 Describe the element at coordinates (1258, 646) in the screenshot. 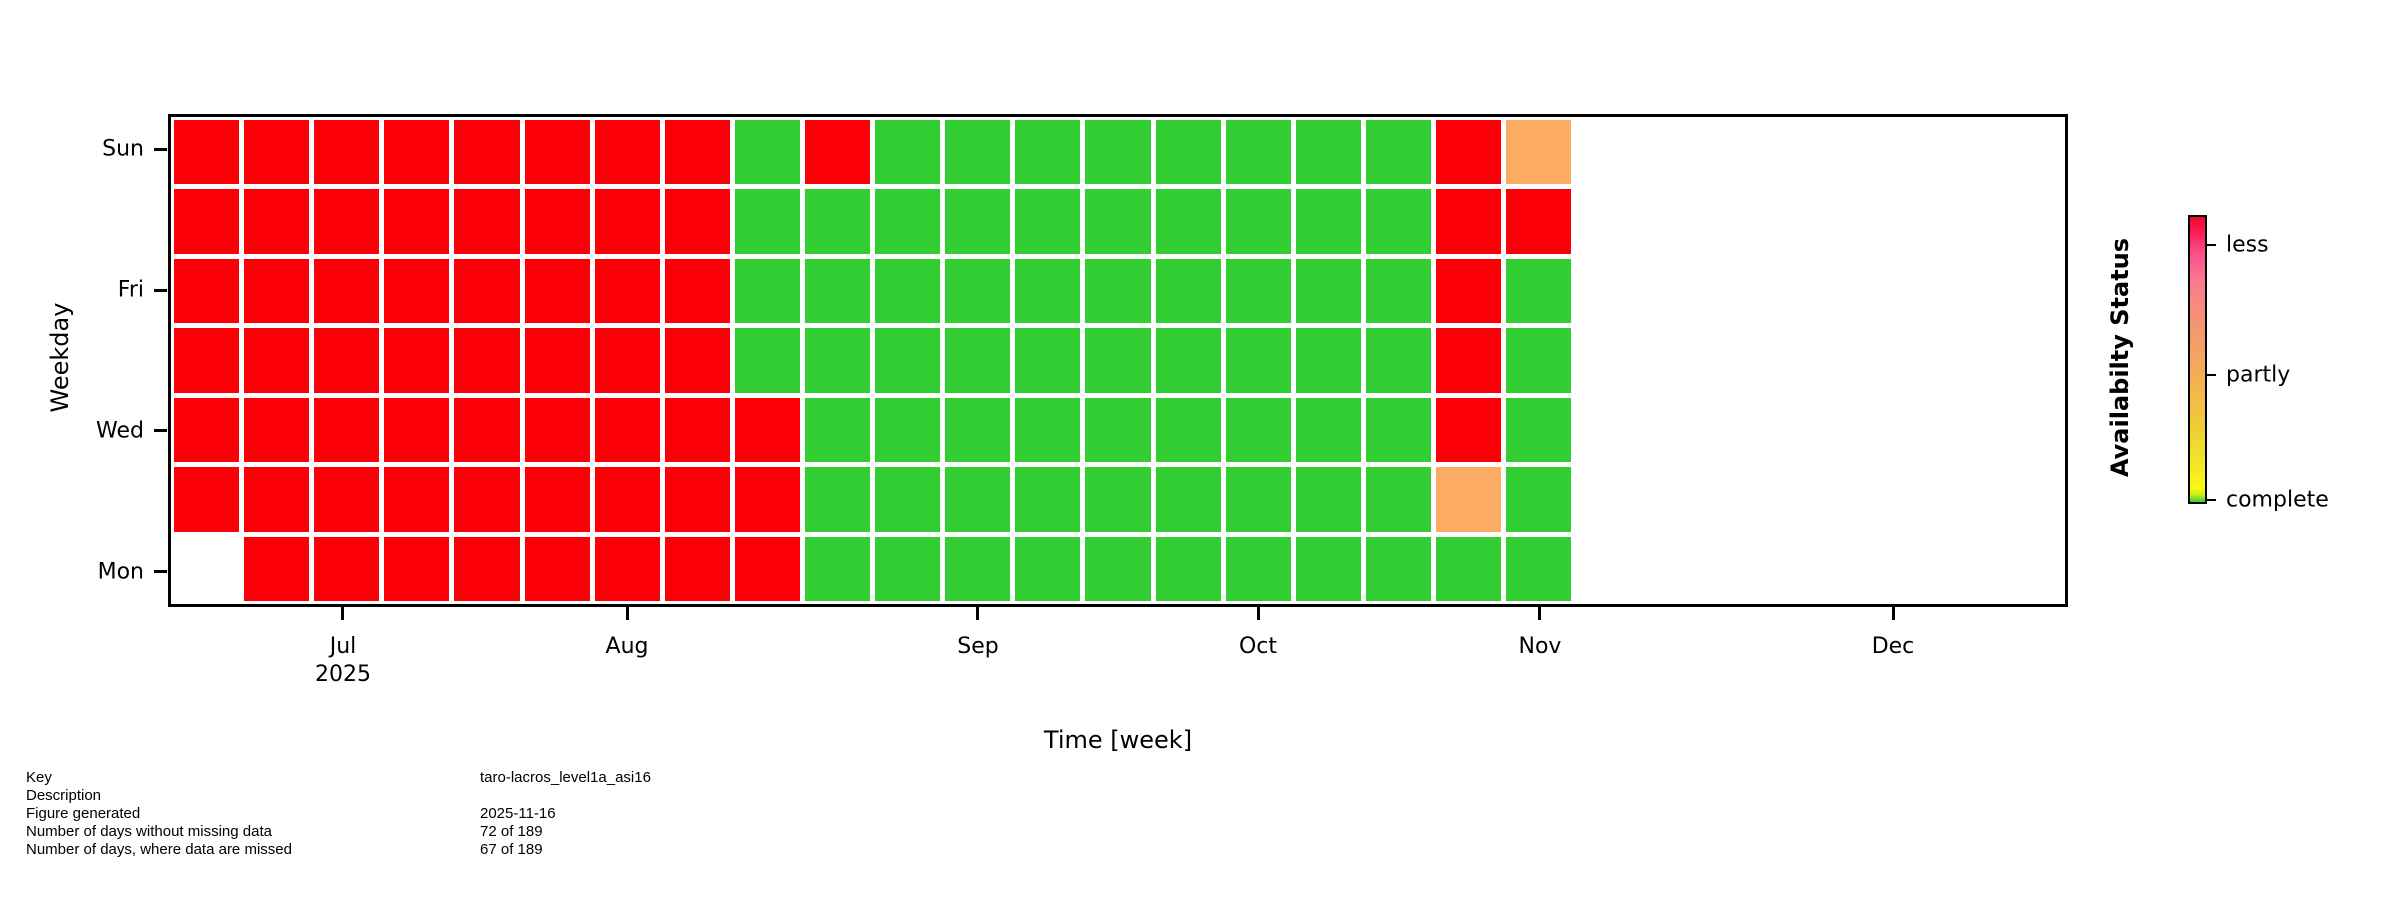

I see `x-tick-label: Oct` at that location.